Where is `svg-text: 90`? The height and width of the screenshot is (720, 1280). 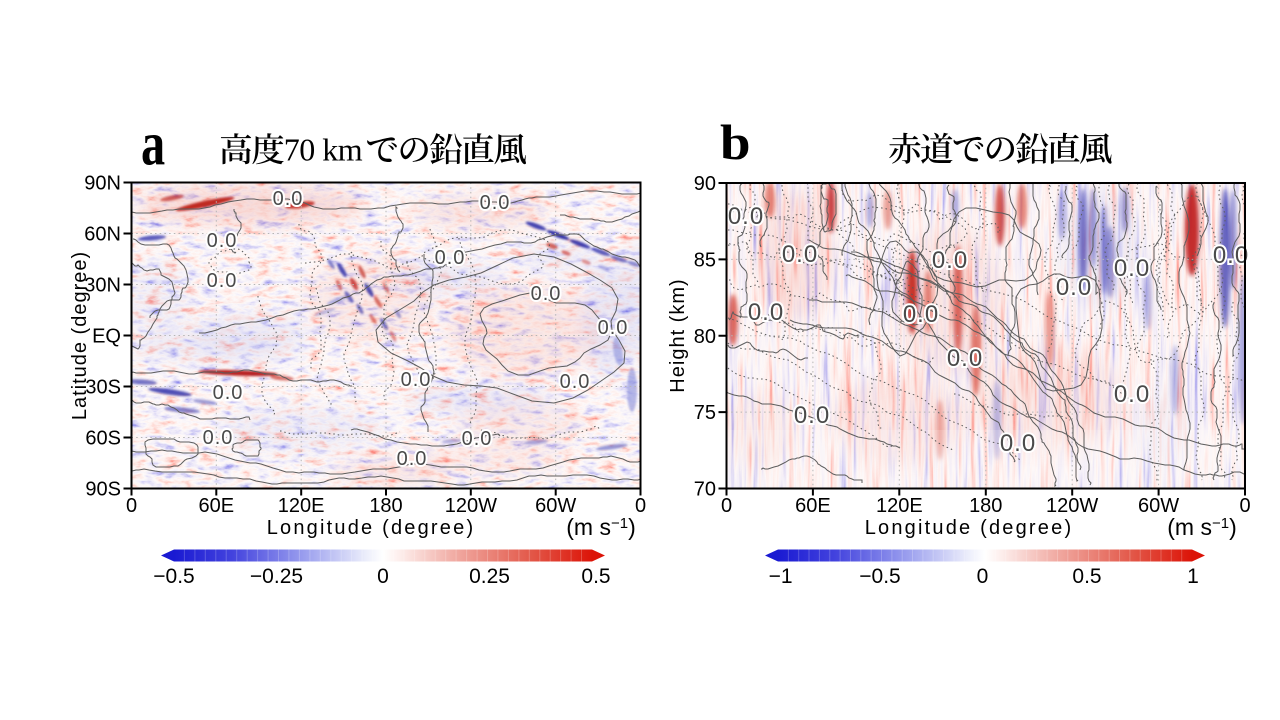
svg-text: 90 is located at coordinates (705, 184).